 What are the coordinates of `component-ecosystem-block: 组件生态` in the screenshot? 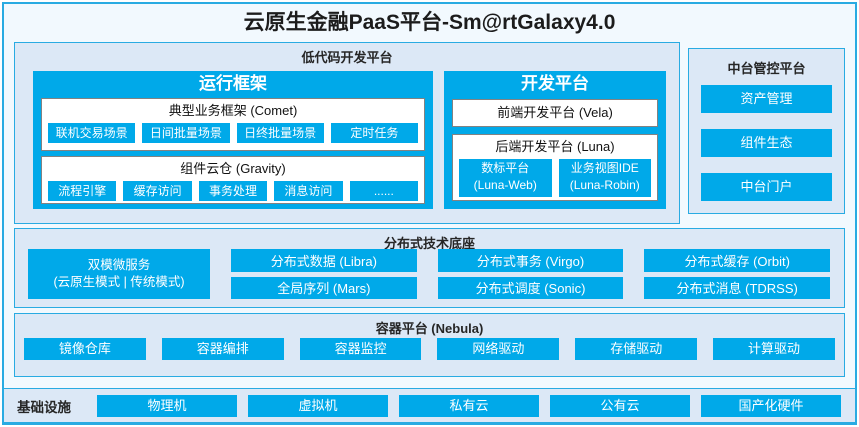 It's located at (766, 143).